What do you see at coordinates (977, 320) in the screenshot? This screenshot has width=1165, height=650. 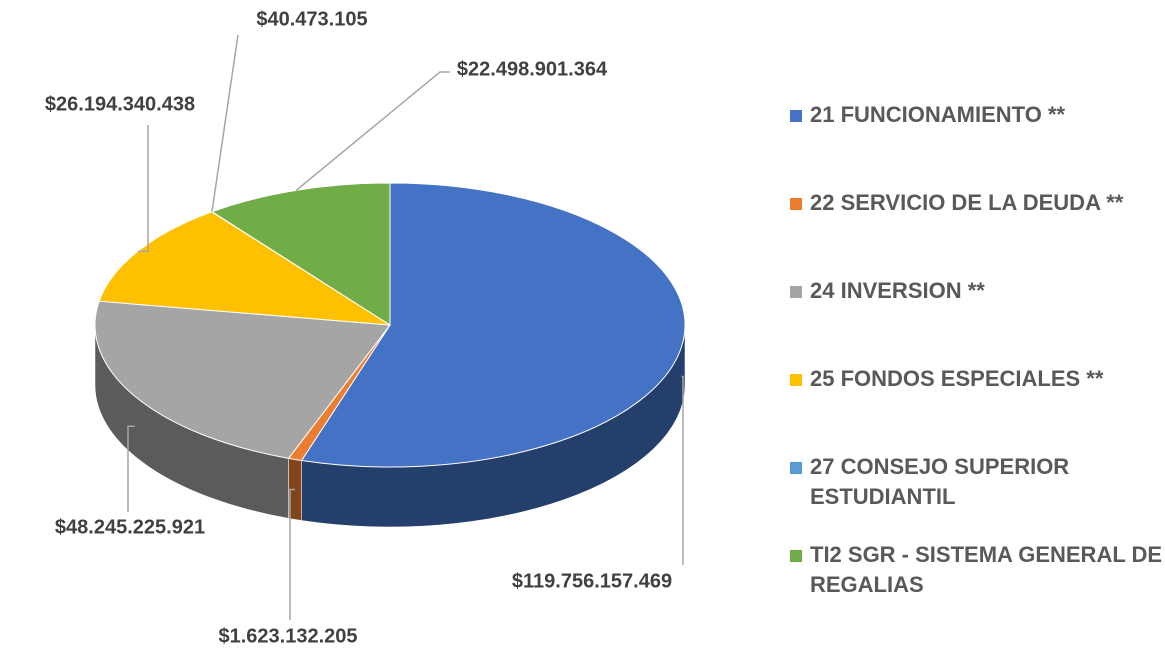 I see `legend-item: 24 INVERSION **` at bounding box center [977, 320].